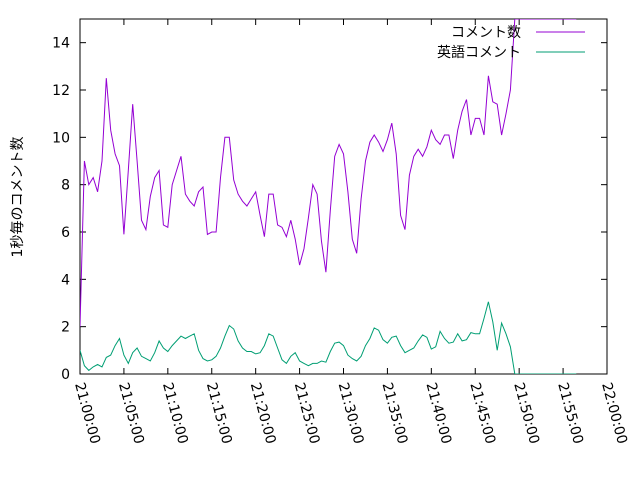 The height and width of the screenshot is (480, 640). What do you see at coordinates (65, 280) in the screenshot?
I see `y-tick-label: 4` at bounding box center [65, 280].